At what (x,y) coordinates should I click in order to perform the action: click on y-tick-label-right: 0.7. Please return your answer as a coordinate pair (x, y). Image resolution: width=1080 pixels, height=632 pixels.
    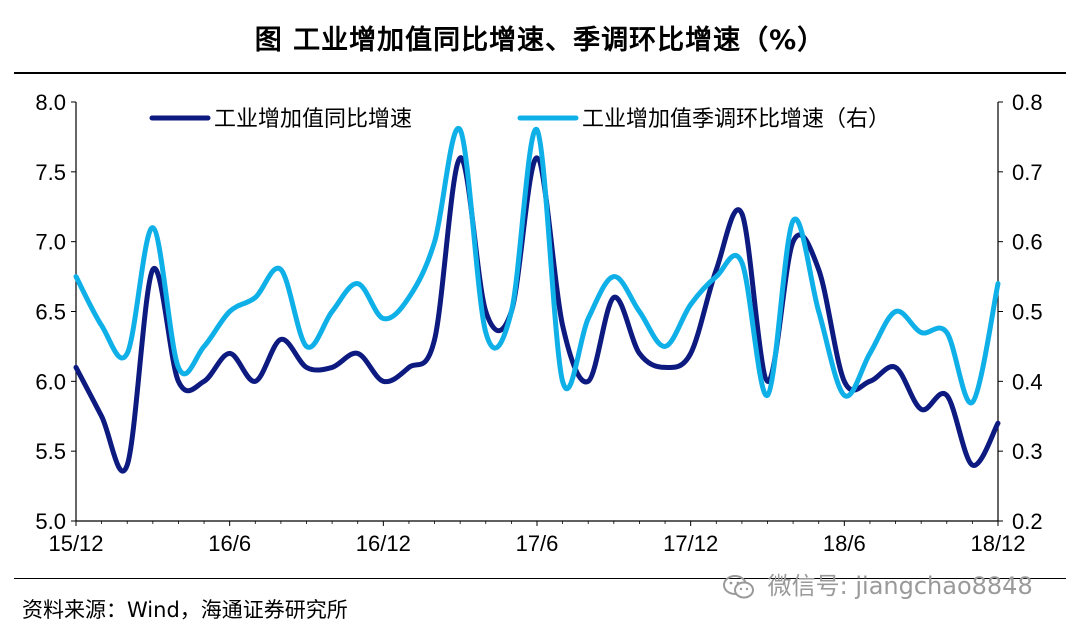
    Looking at the image, I should click on (1027, 172).